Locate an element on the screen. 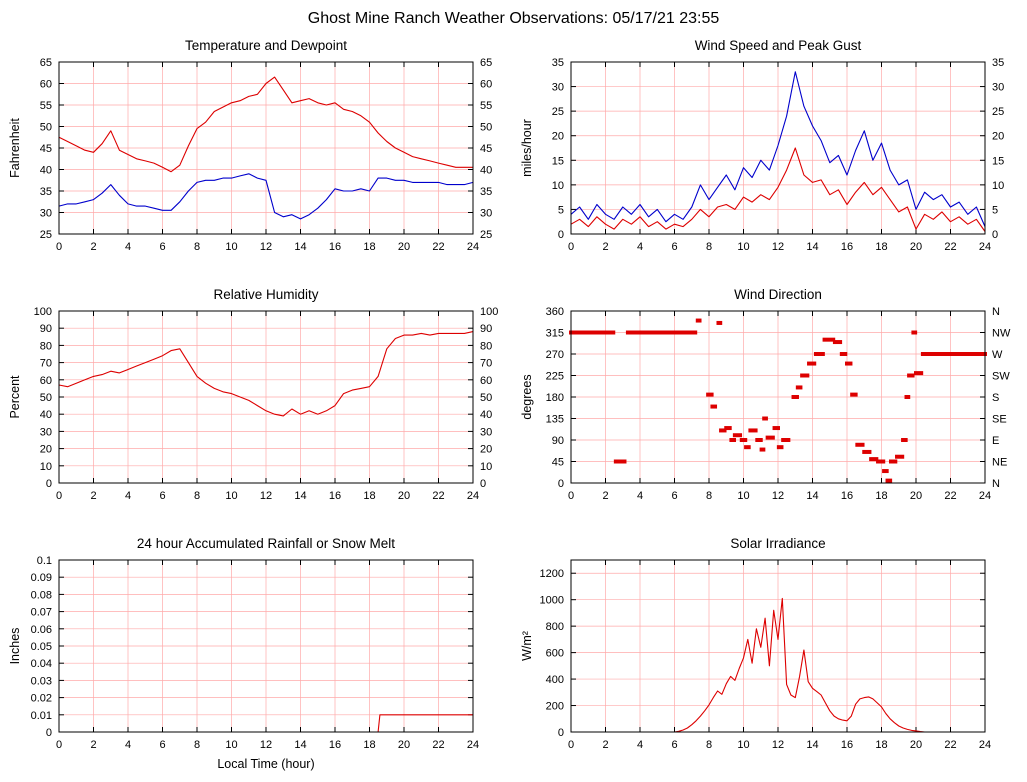  svg-text: 18 is located at coordinates (881, 496).